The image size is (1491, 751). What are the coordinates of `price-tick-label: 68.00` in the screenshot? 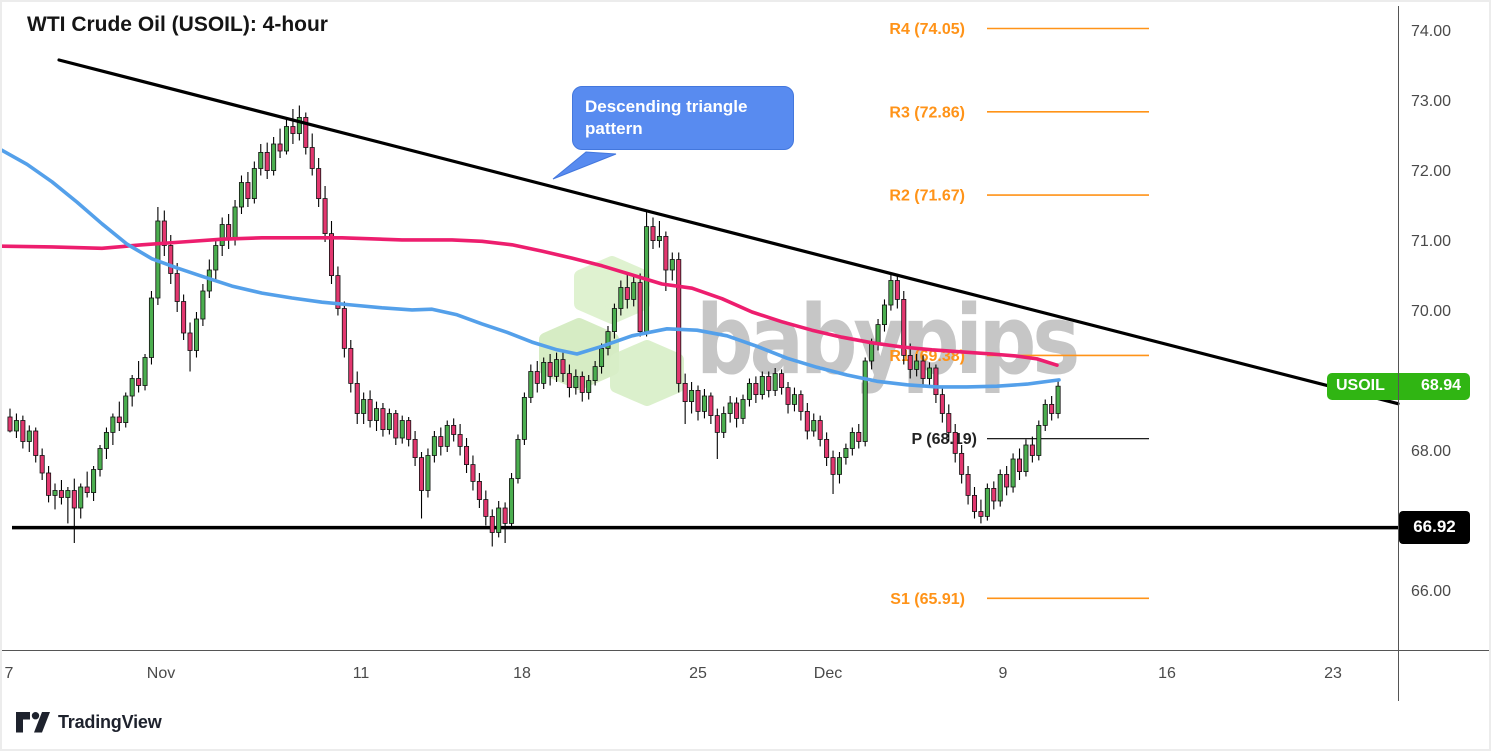 It's located at (1431, 451).